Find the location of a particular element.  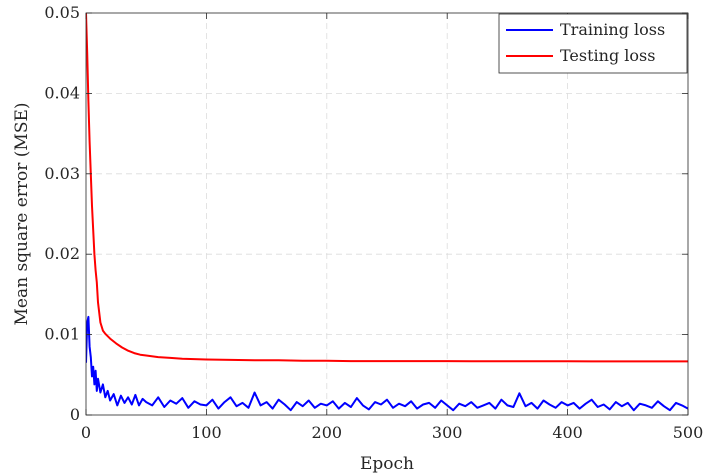

y-tick-label-4: 0.04 is located at coordinates (62, 92).